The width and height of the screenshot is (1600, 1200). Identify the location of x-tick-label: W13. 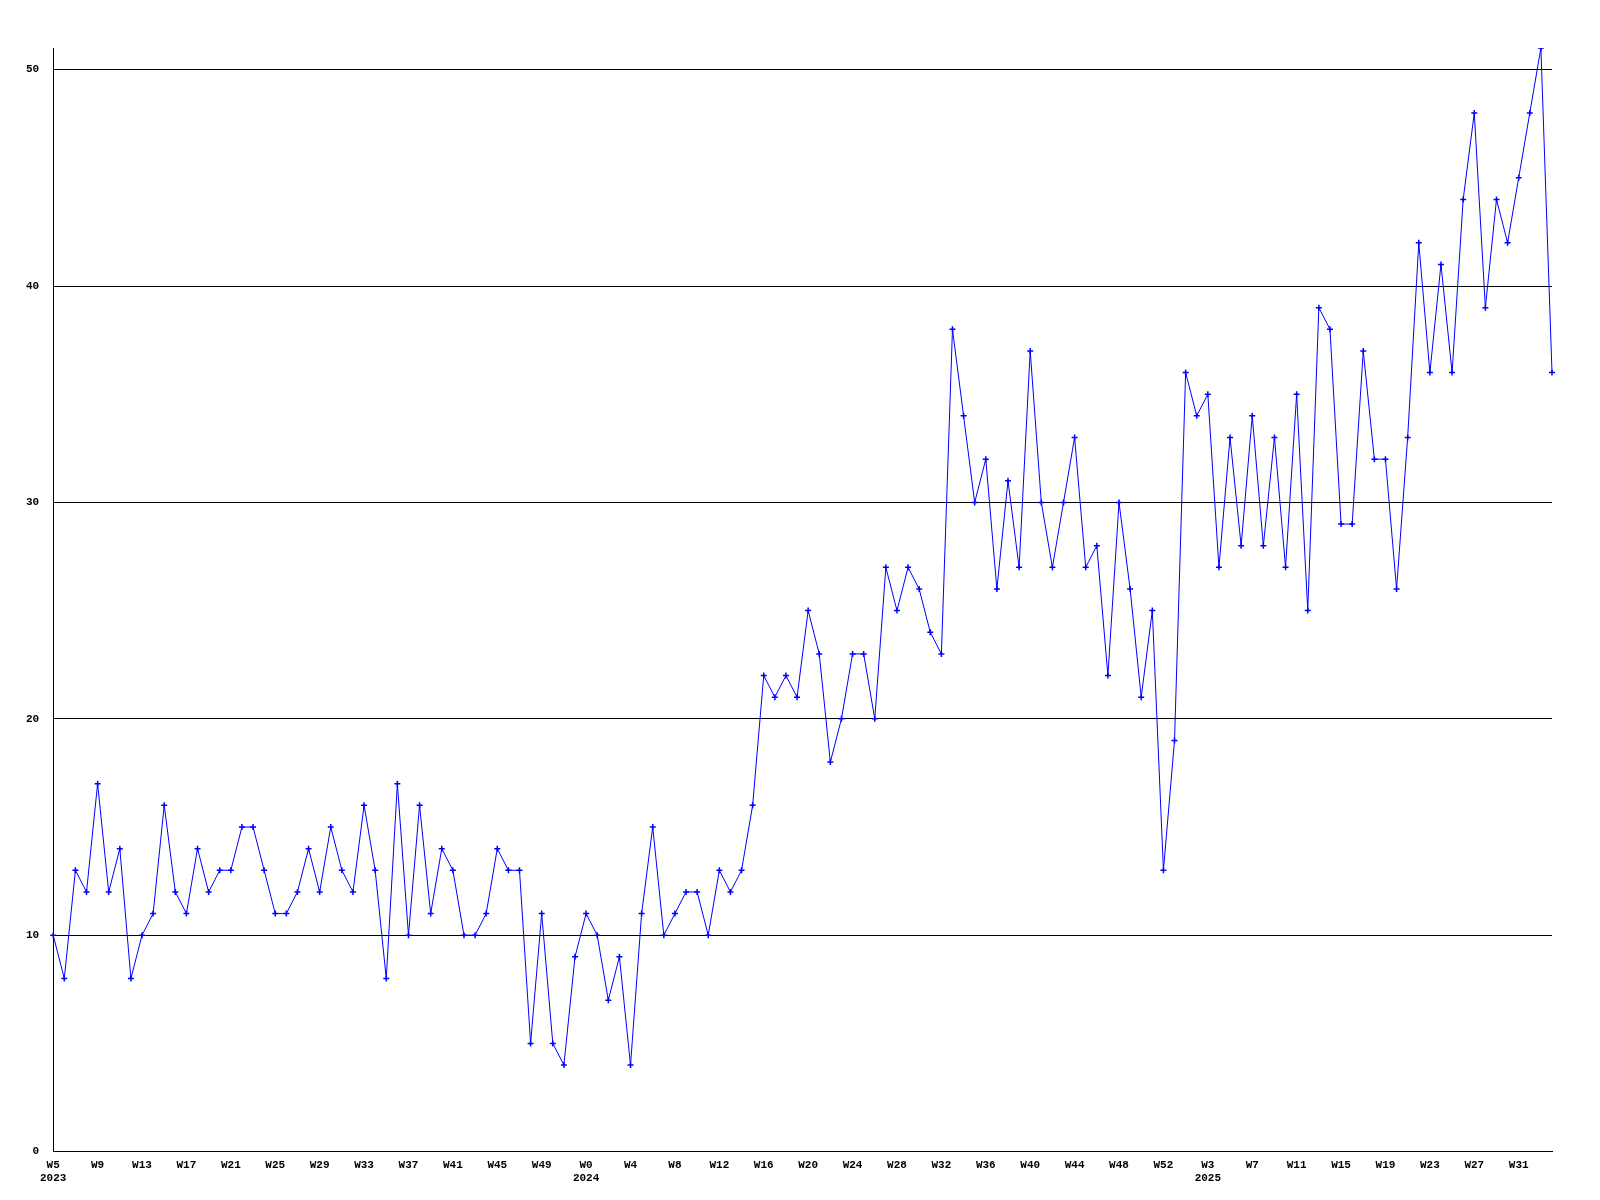
(142, 1164).